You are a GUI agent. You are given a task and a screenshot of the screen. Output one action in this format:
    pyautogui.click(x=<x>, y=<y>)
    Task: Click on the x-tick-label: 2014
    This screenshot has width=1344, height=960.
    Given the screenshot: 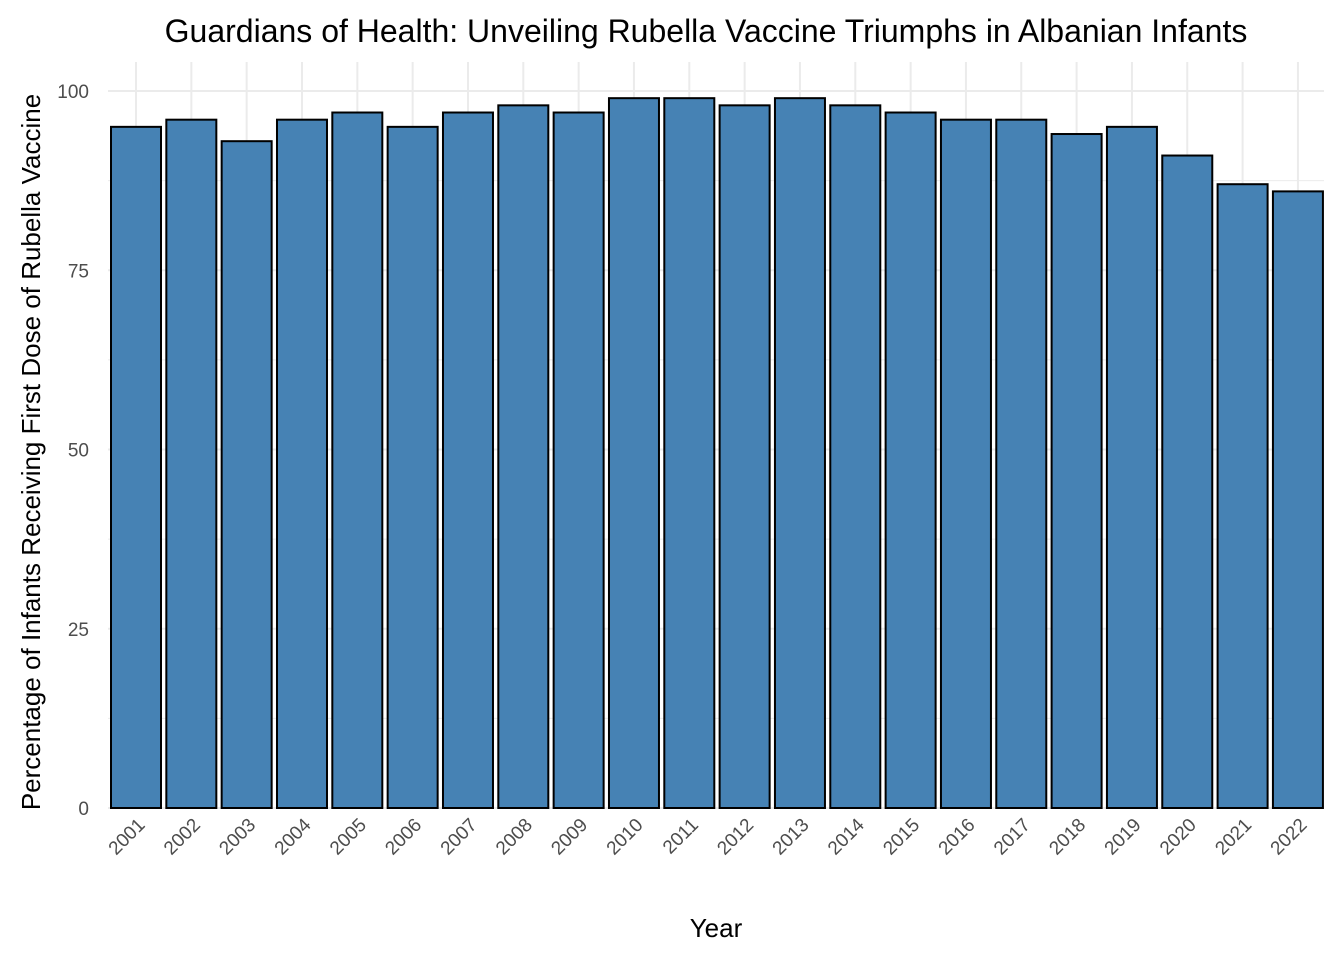 What is the action you would take?
    pyautogui.click(x=846, y=836)
    